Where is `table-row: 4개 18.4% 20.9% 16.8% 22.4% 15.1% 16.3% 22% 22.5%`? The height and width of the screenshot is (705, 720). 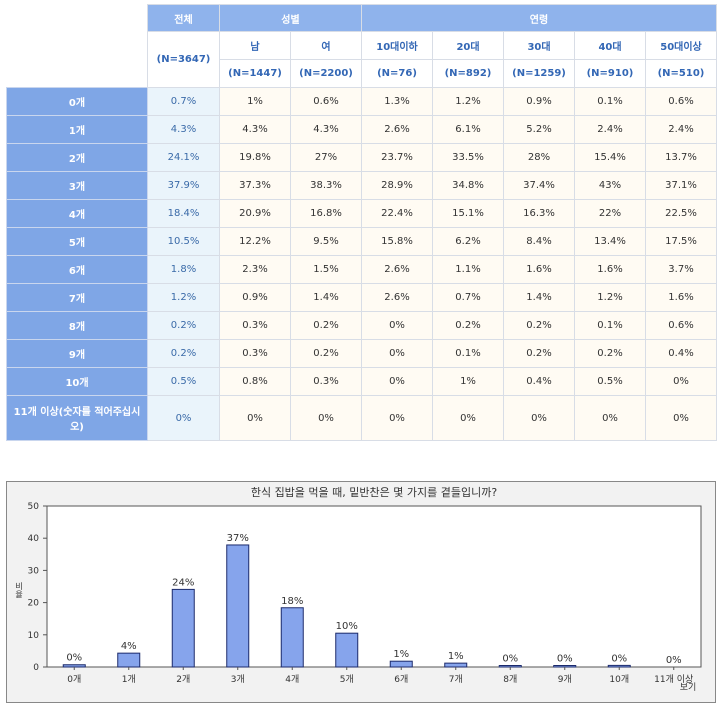 table-row: 4개 18.4% 20.9% 16.8% 22.4% 15.1% 16.3% 22% 22.5% is located at coordinates (361, 213).